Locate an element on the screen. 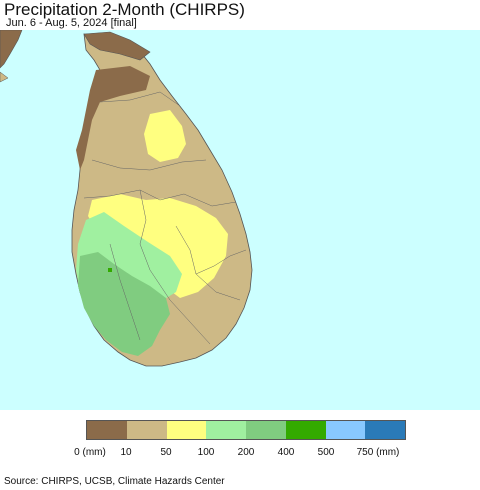 The image size is (480, 490). legend-label: 400 is located at coordinates (286, 452).